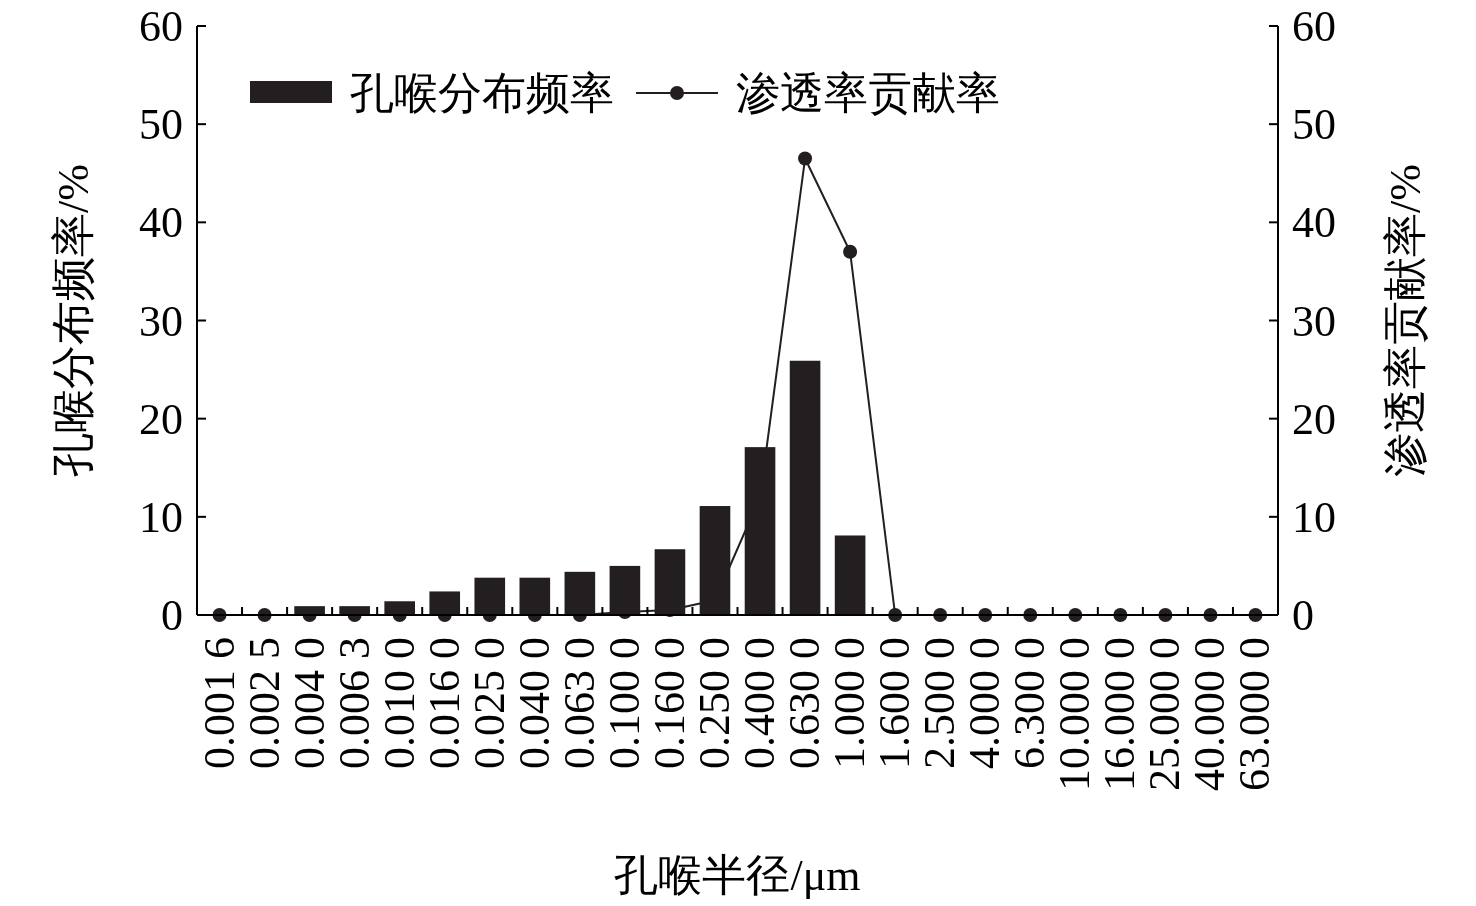 This screenshot has height=906, width=1476. What do you see at coordinates (161, 26) in the screenshot?
I see `y-tick-label: 60` at bounding box center [161, 26].